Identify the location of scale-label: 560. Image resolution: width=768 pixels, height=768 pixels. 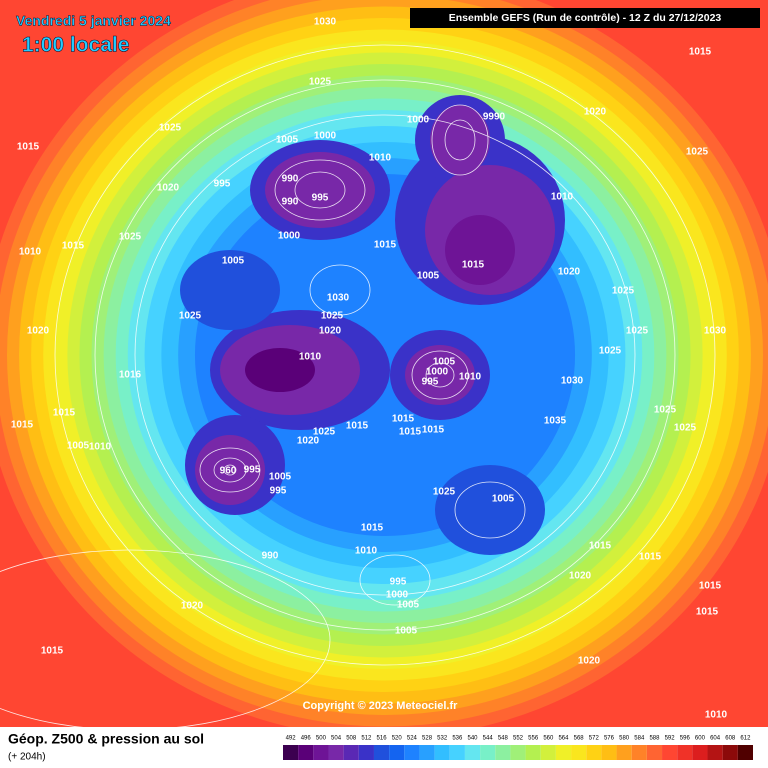
(548, 739).